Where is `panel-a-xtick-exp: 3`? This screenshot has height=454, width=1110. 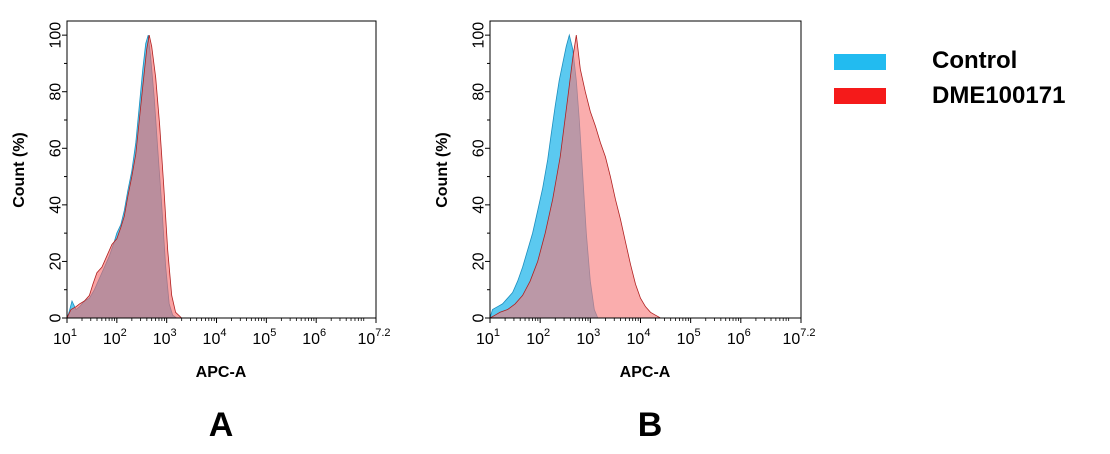
panel-a-xtick-exp: 3 is located at coordinates (174, 333).